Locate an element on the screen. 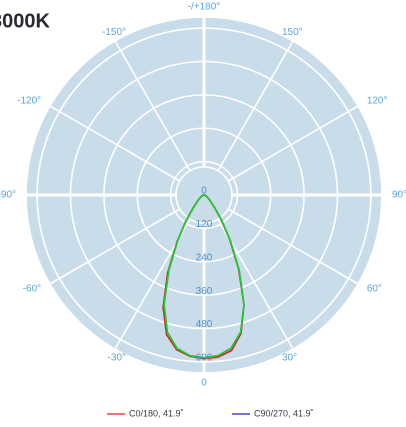 Image resolution: width=406 pixels, height=427 pixels. radial-tick-label: 600 is located at coordinates (204, 358).